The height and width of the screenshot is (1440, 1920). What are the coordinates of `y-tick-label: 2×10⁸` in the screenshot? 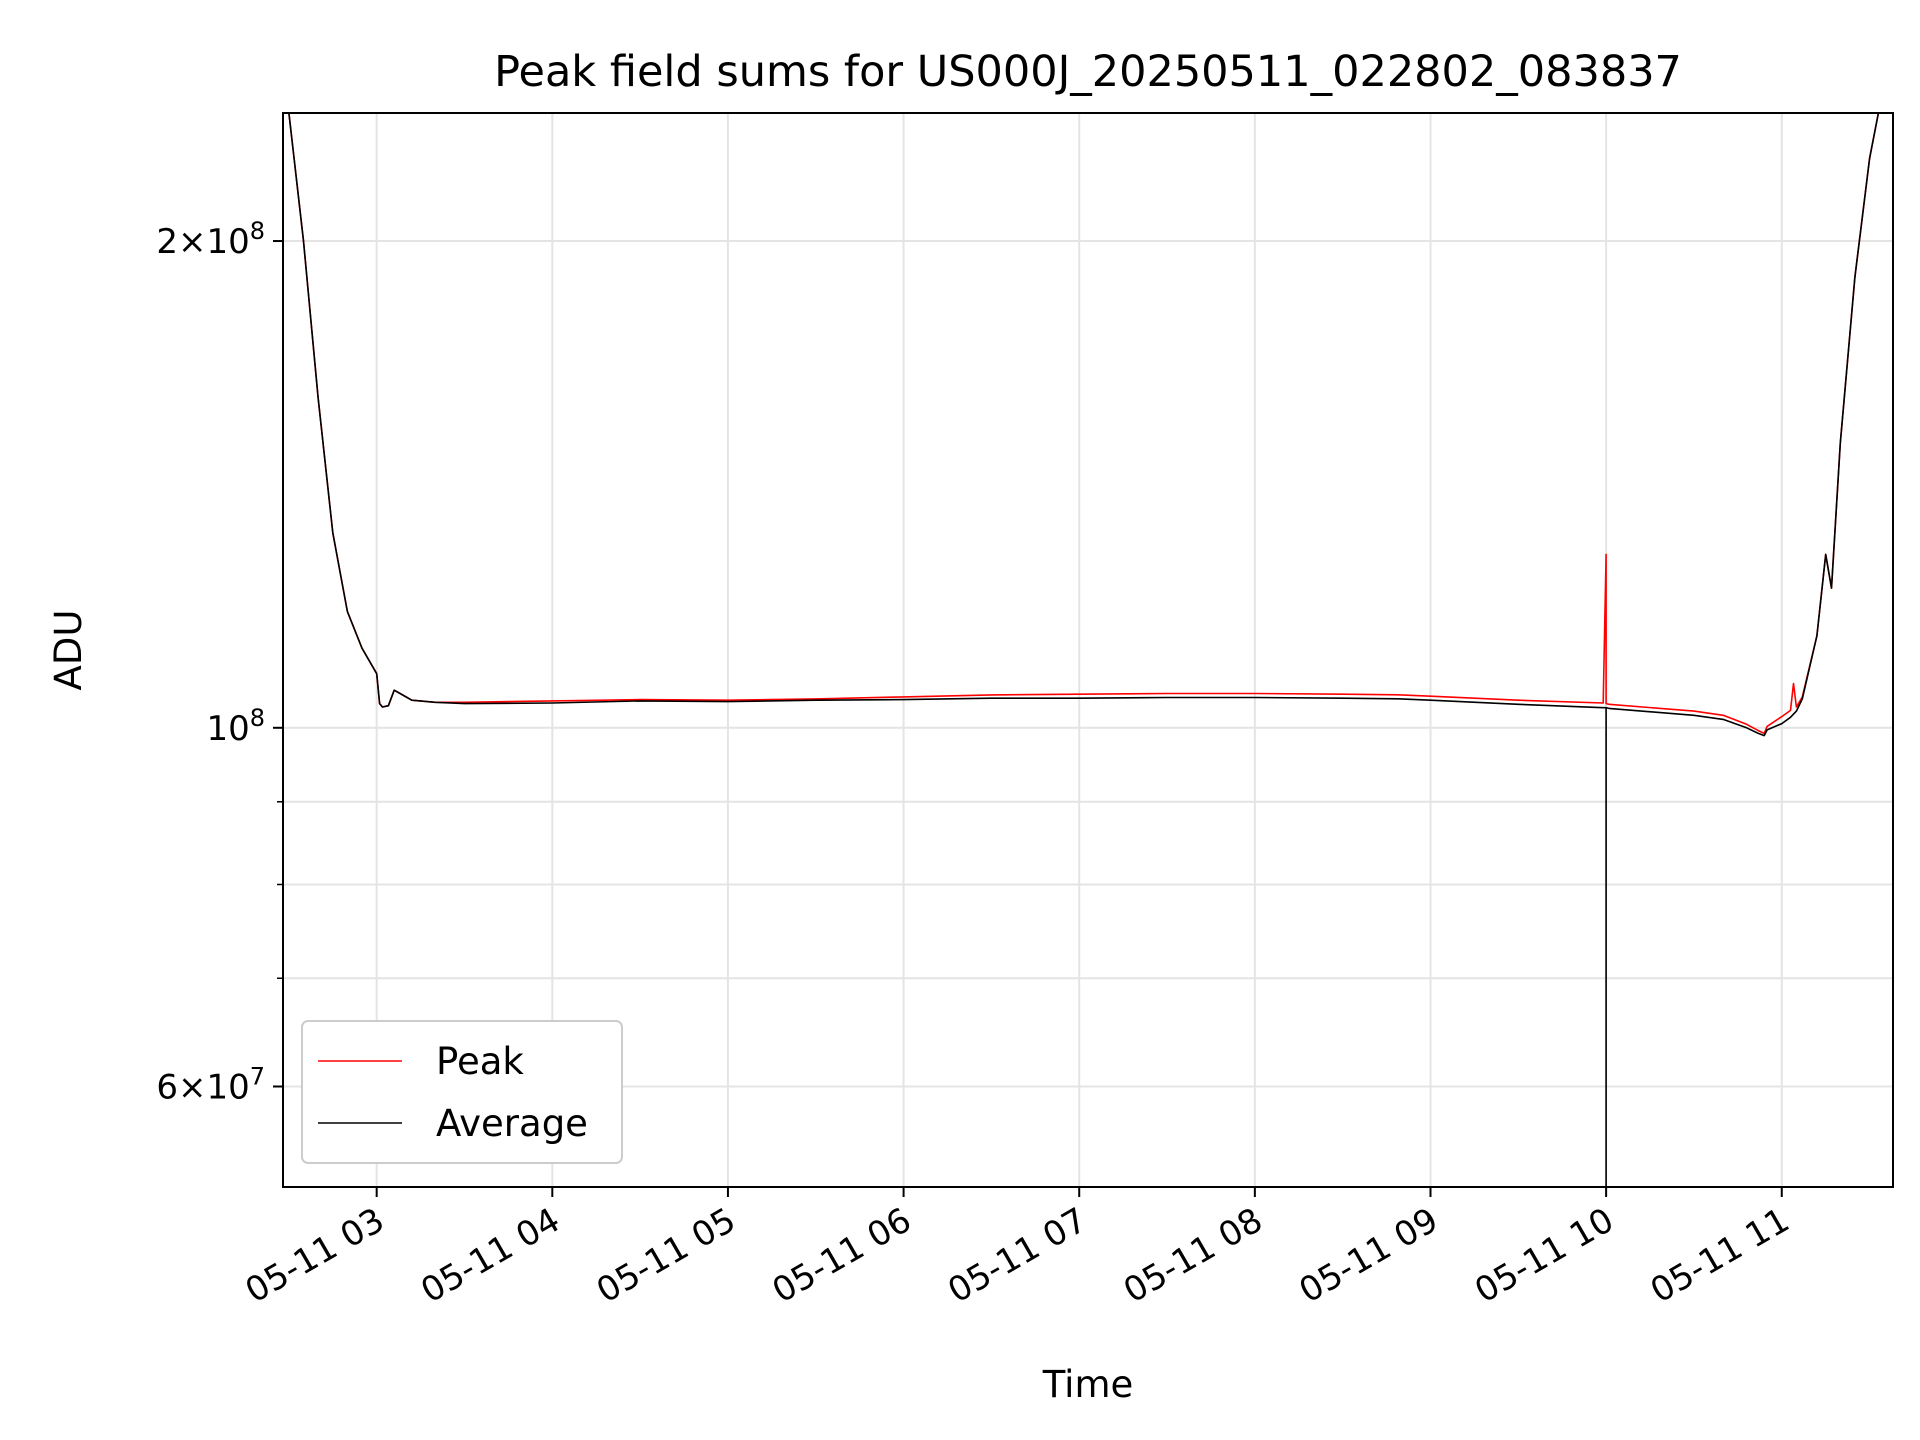 It's located at (210, 239).